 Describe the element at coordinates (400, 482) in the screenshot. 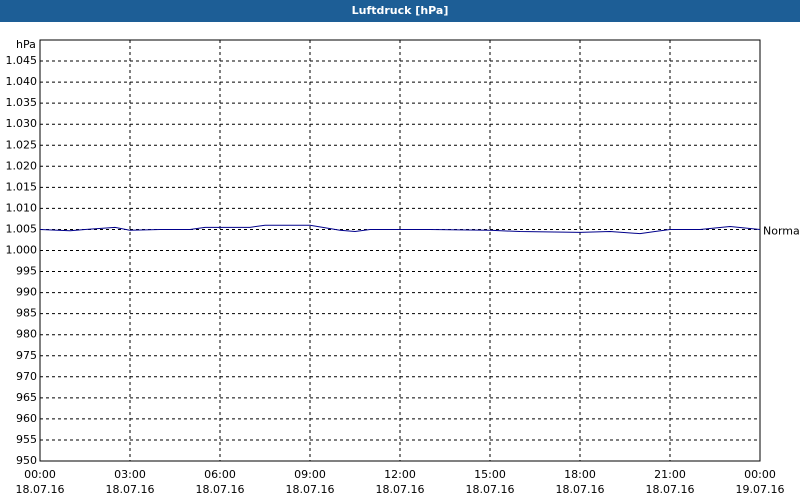

I see `x-tick-label: 12:00 18.07.16` at that location.